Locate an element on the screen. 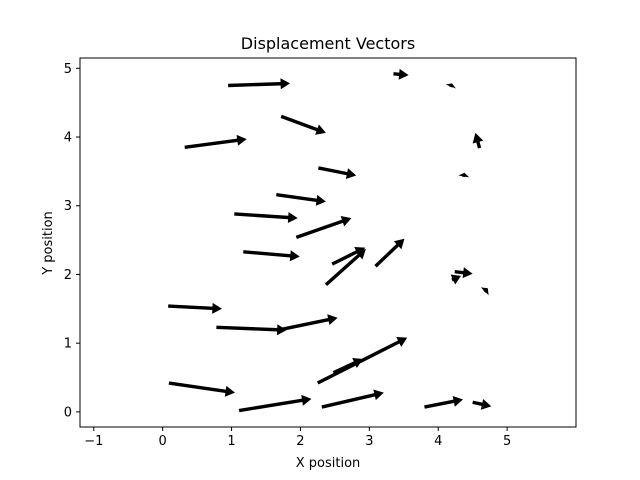  x-tick-label: 3 is located at coordinates (369, 441).